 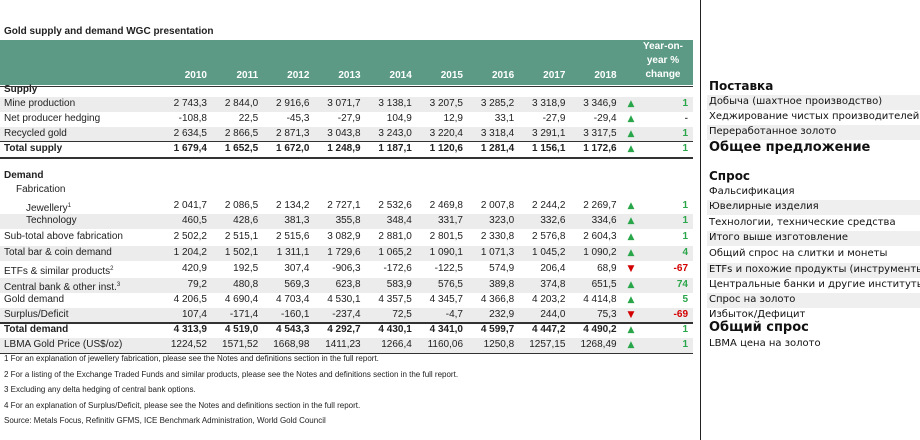 What do you see at coordinates (504, 118) in the screenshot?
I see `cell-value: 33,1` at bounding box center [504, 118].